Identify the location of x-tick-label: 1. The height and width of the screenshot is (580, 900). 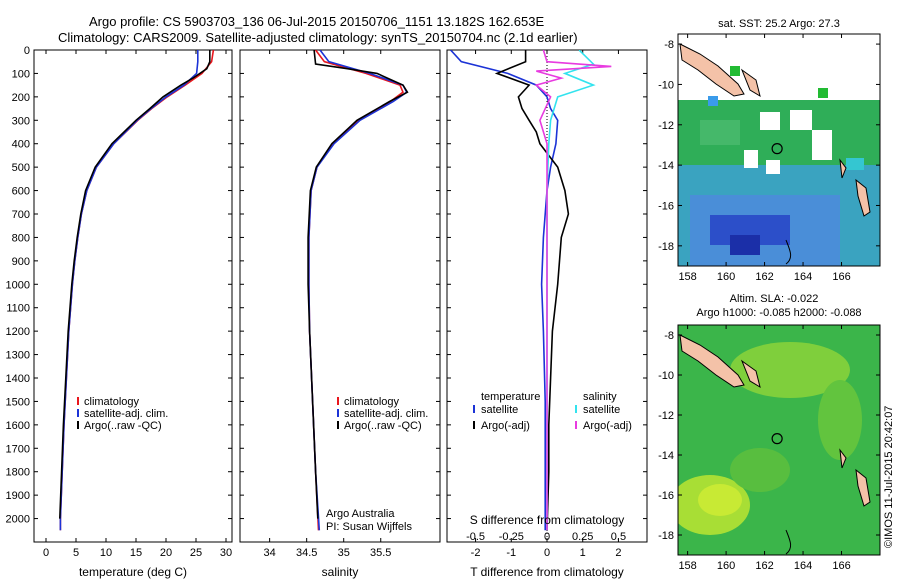
(583, 553).